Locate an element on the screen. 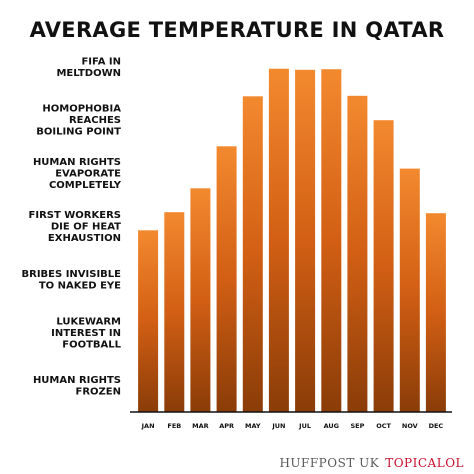  bar-jan is located at coordinates (148, 321).